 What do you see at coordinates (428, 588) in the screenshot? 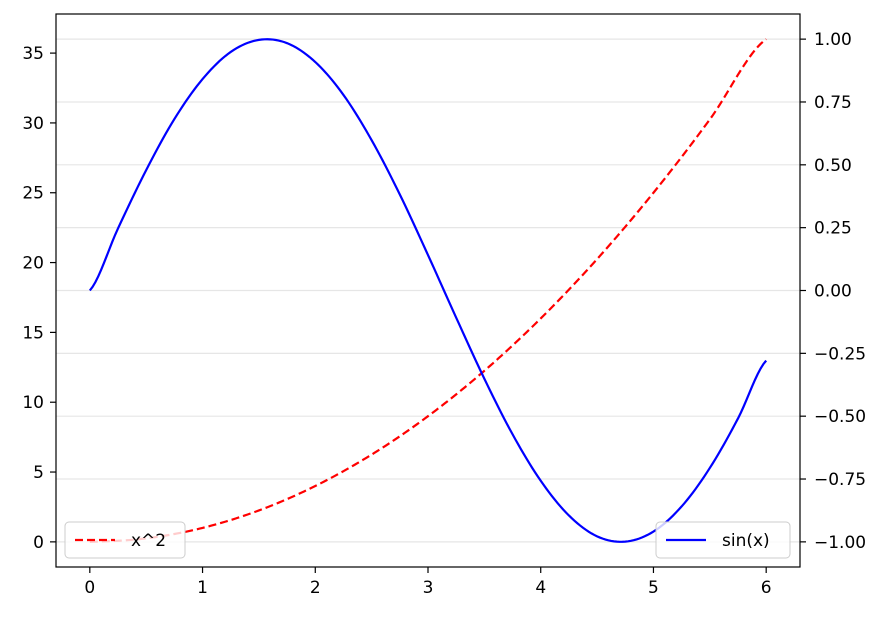
I see `x-tick-label: 3` at bounding box center [428, 588].